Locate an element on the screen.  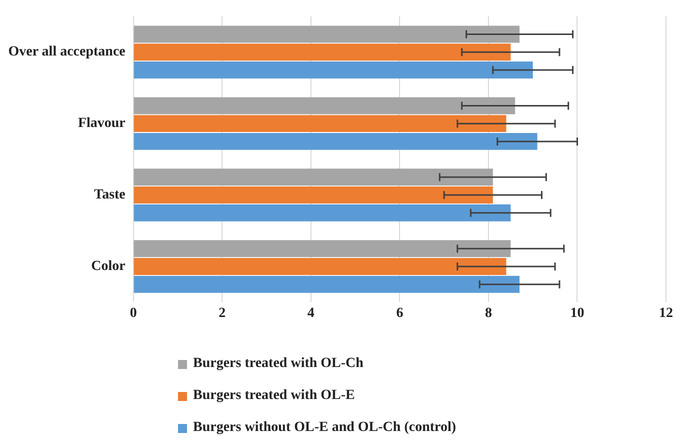
y-tick-label: Color is located at coordinates (108, 266).